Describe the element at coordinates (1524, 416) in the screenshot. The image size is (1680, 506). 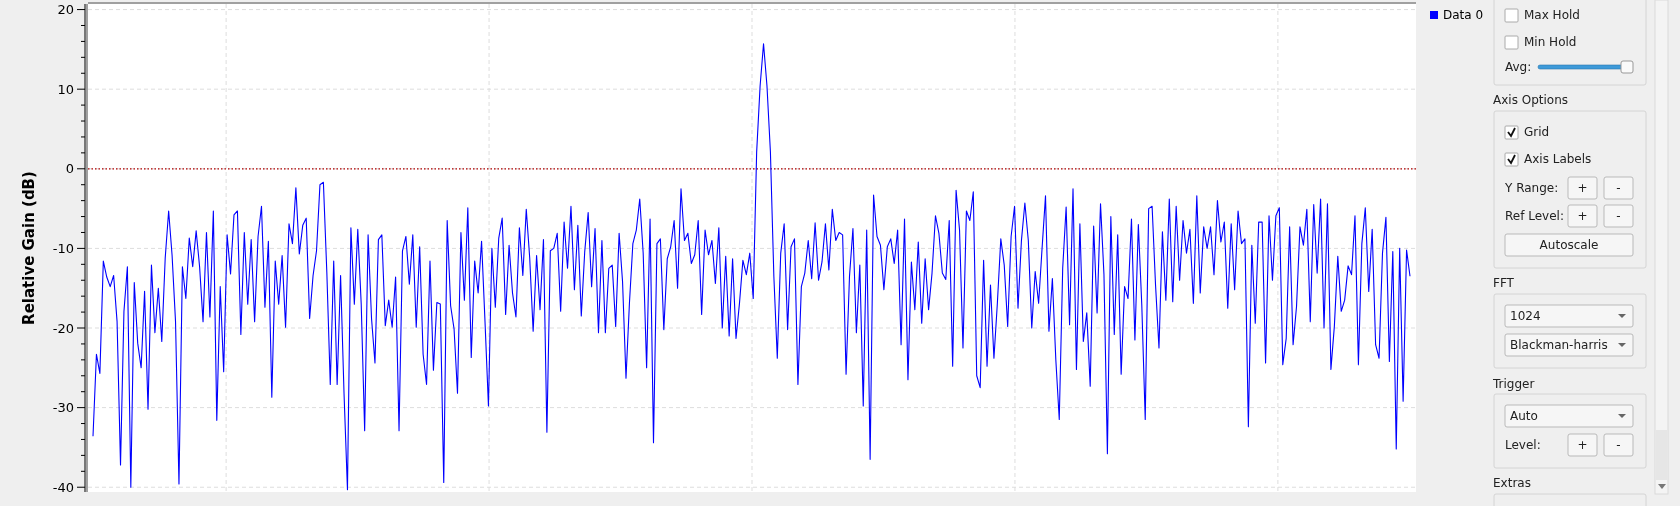
I see `text: Auto` at that location.